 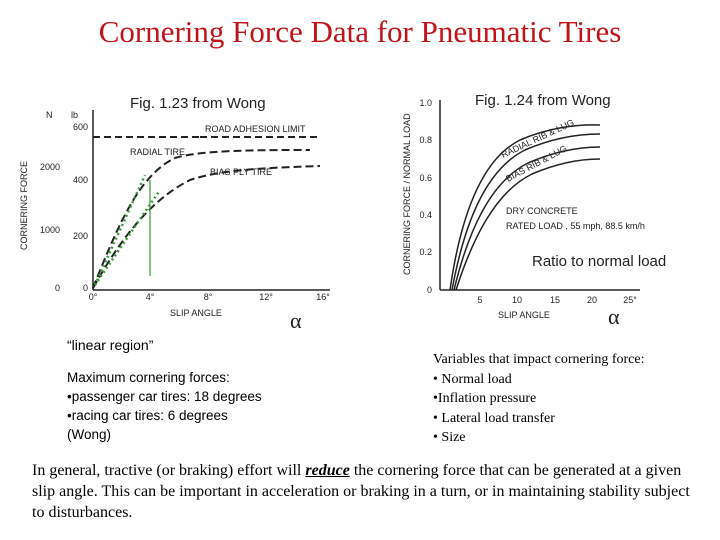 What do you see at coordinates (241, 172) in the screenshot?
I see `curve-label: BIAS PLY TIRE` at bounding box center [241, 172].